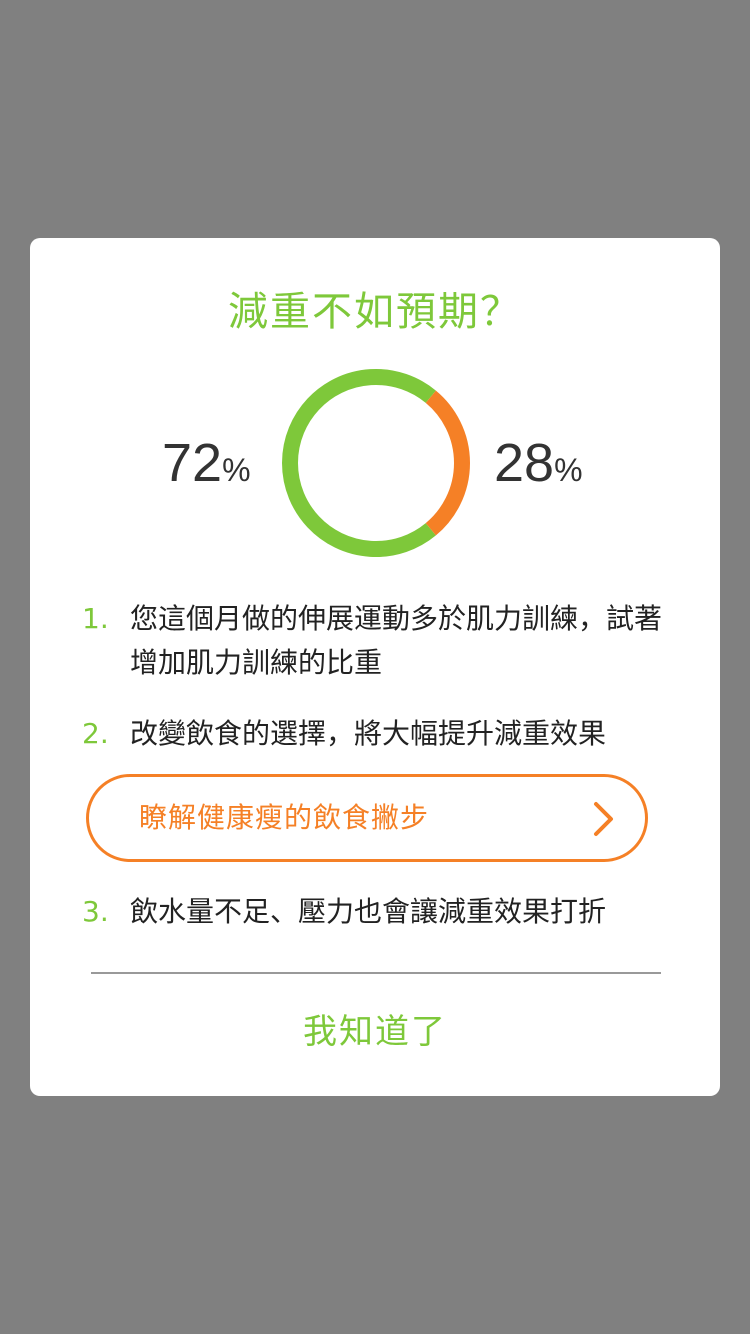 This screenshot has height=1334, width=750. I want to click on left-percentage-value: 72, so click(192, 463).